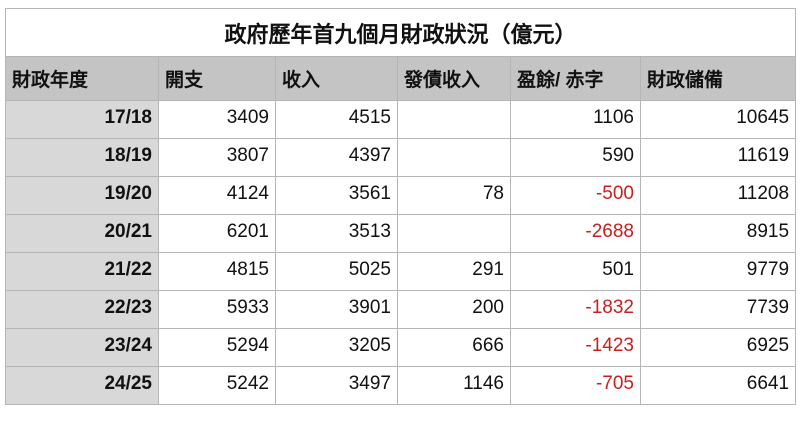 The height and width of the screenshot is (423, 800). What do you see at coordinates (454, 309) in the screenshot?
I see `value-cell: 200` at bounding box center [454, 309].